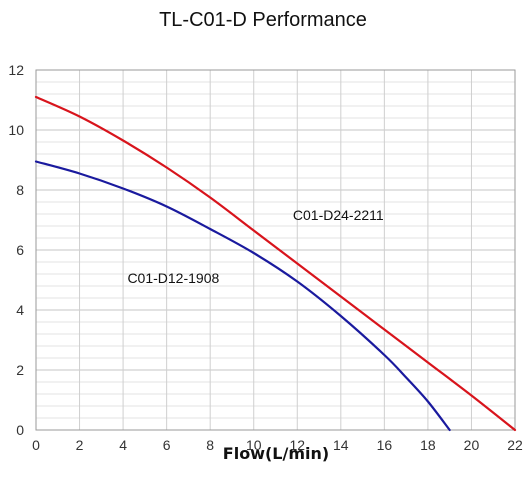 The image size is (526, 495). What do you see at coordinates (428, 445) in the screenshot?
I see `x-tick-label: 18` at bounding box center [428, 445].